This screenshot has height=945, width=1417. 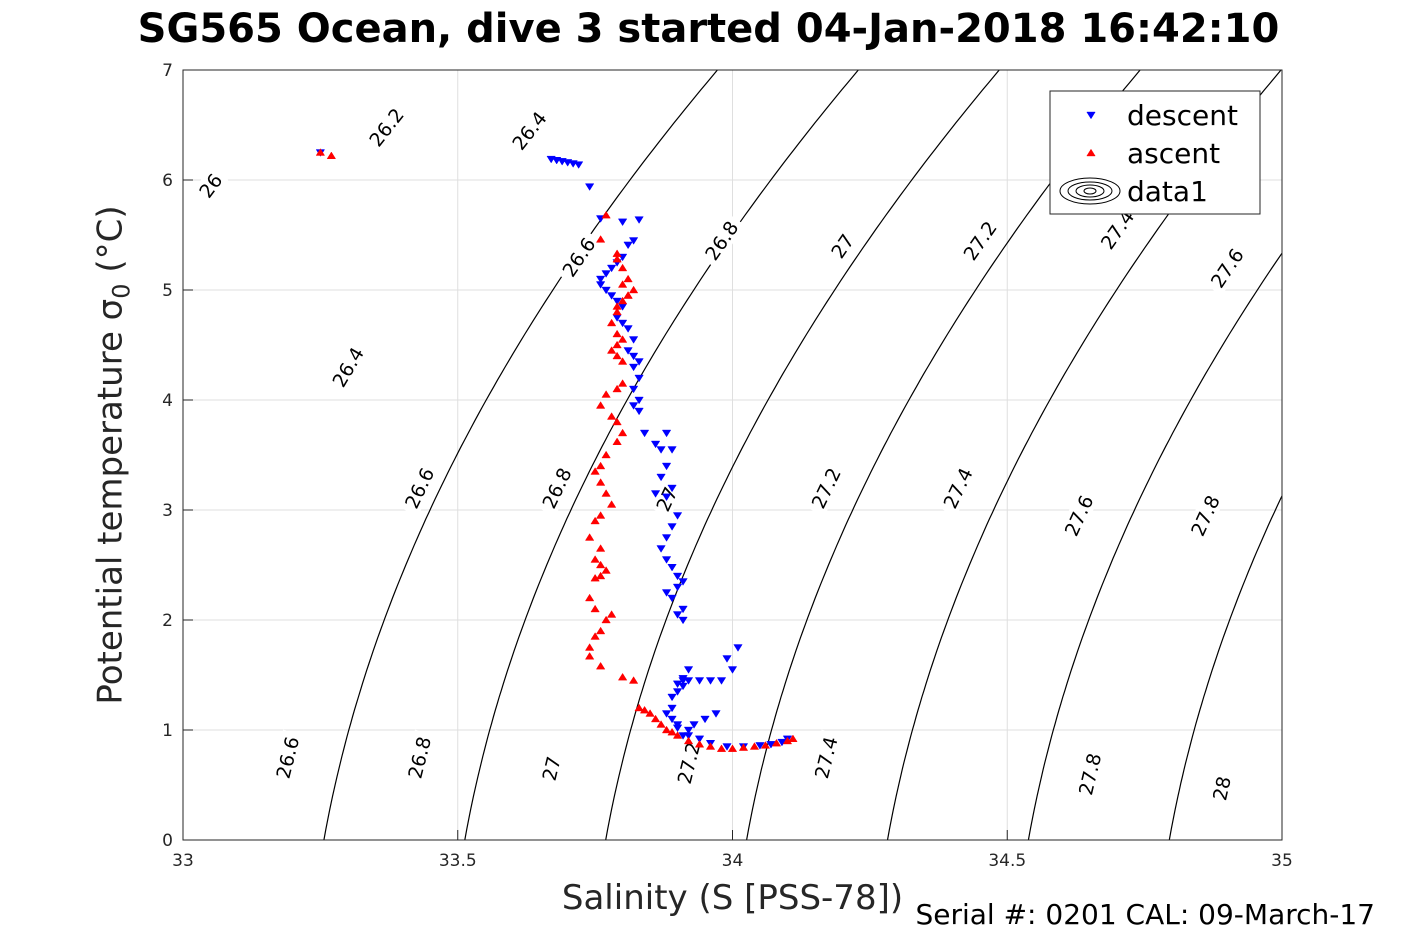 I want to click on y-axis-label: Potential temperature σ0 (°C), so click(x=113, y=454).